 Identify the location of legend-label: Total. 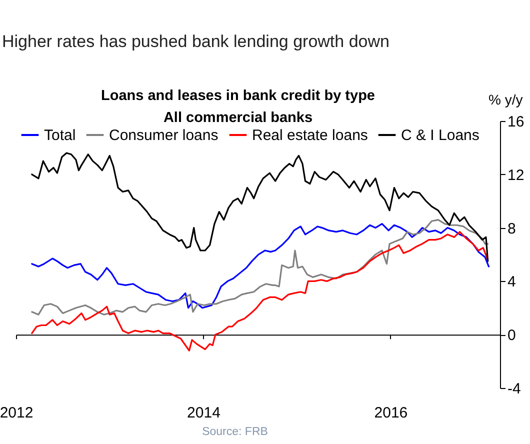
(60, 135).